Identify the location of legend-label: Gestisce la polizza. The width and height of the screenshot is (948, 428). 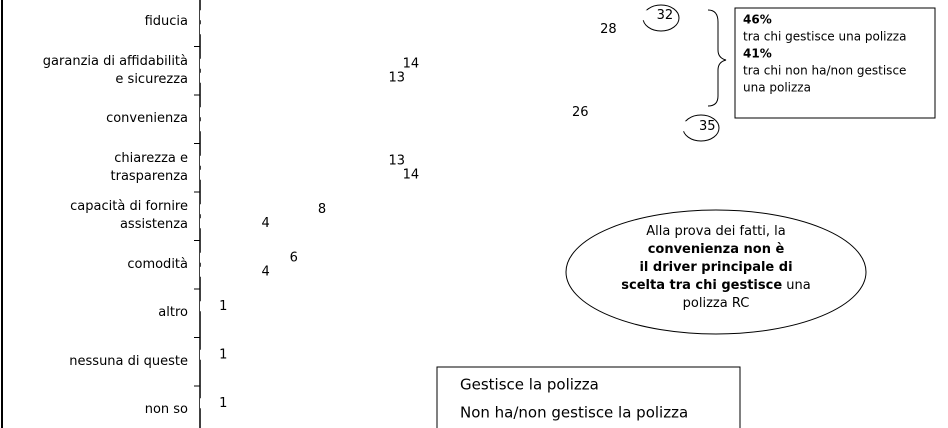
(529, 385).